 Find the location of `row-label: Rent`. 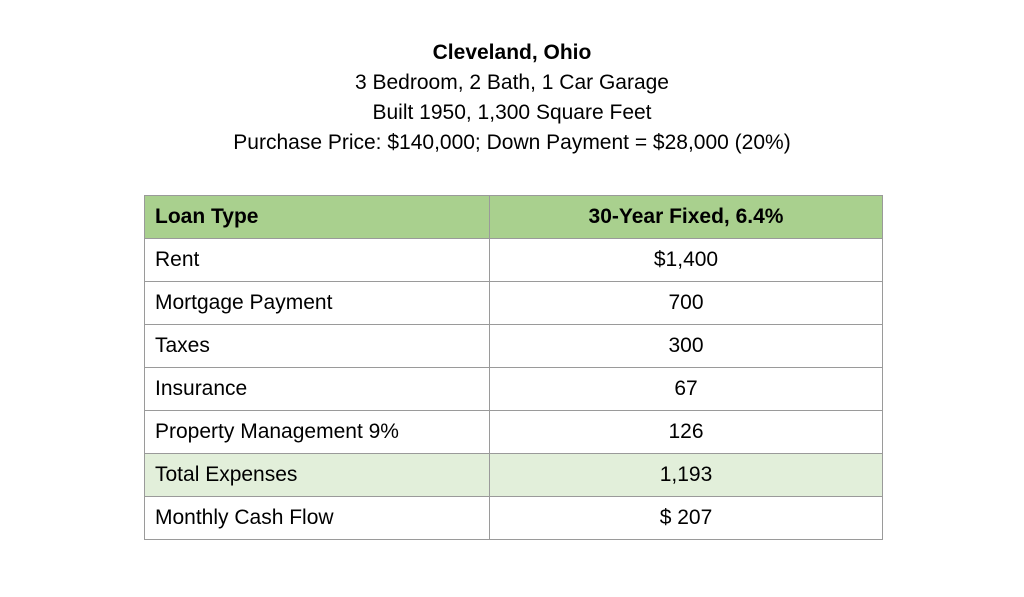

row-label: Rent is located at coordinates (317, 260).